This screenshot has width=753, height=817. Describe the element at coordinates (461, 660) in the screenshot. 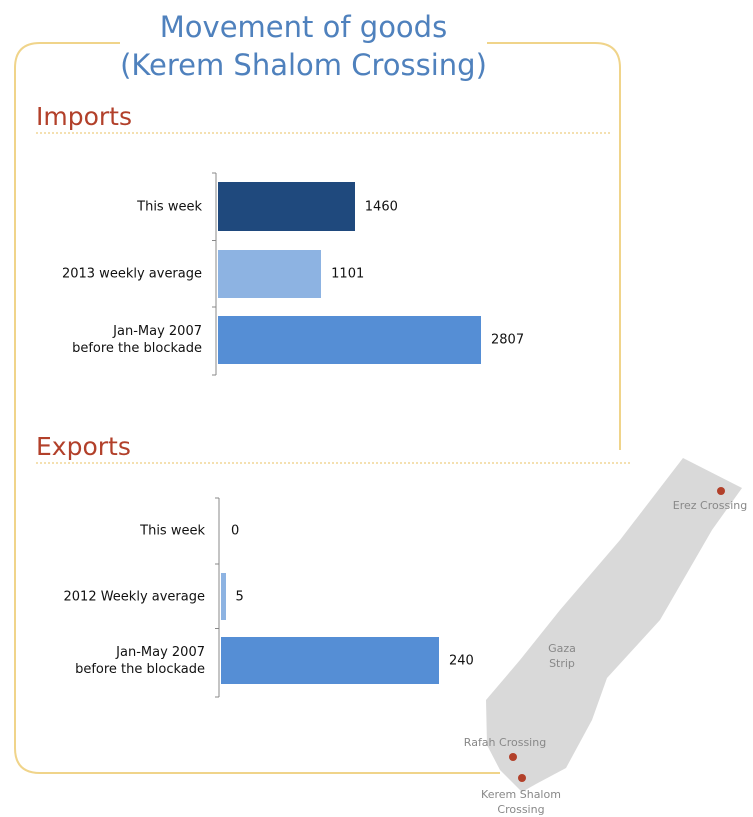

I see `value-label: 240` at that location.